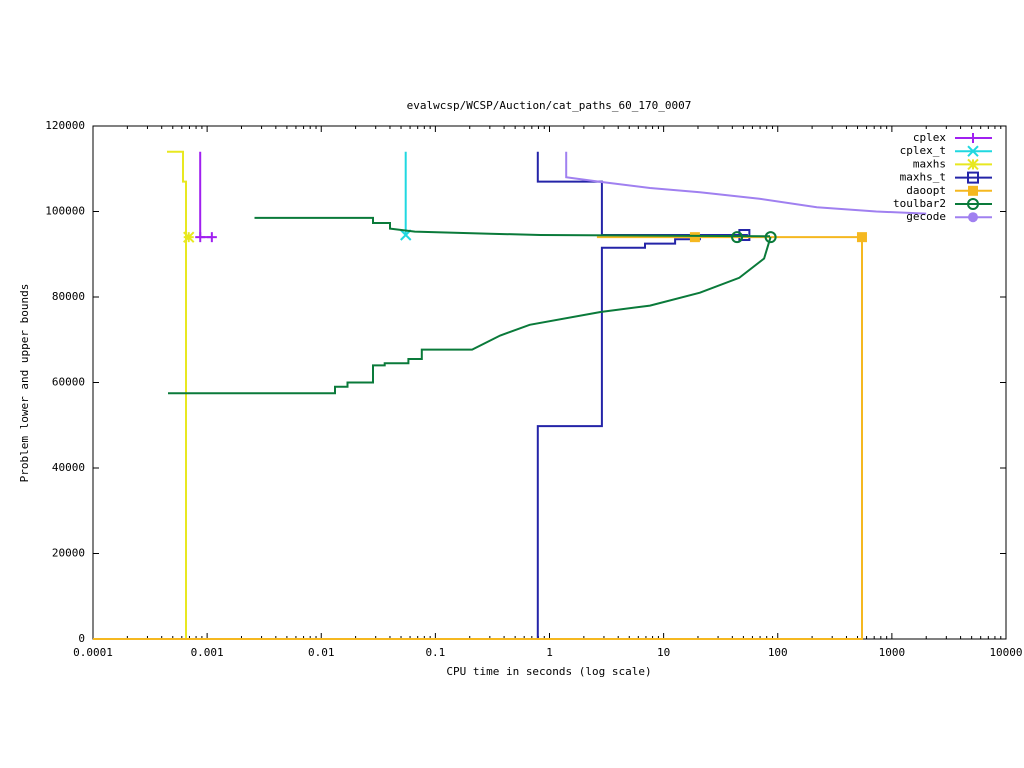 The height and width of the screenshot is (768, 1024). I want to click on y-tick-label: 100000, so click(65, 211).